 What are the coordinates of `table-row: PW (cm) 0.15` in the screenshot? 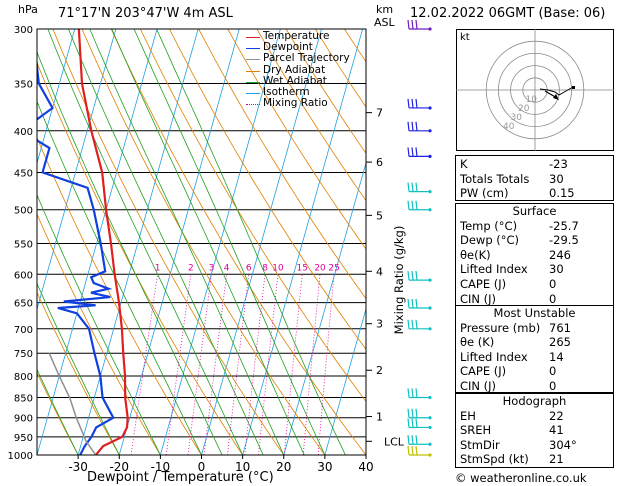 It's located at (534, 193).